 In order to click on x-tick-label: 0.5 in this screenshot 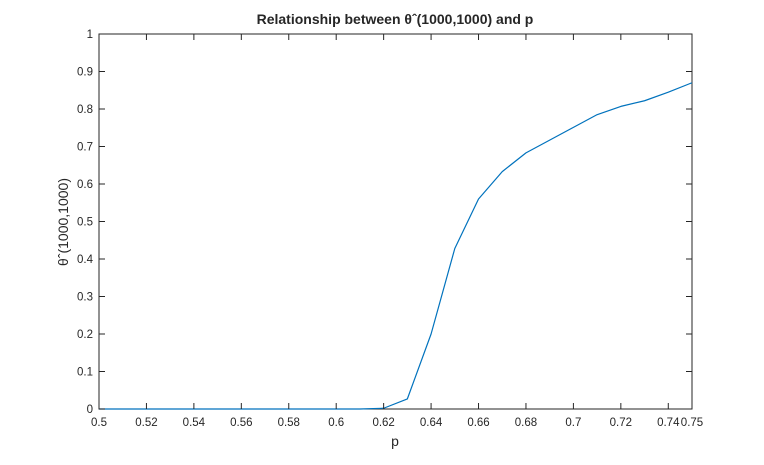, I will do `click(99, 423)`.